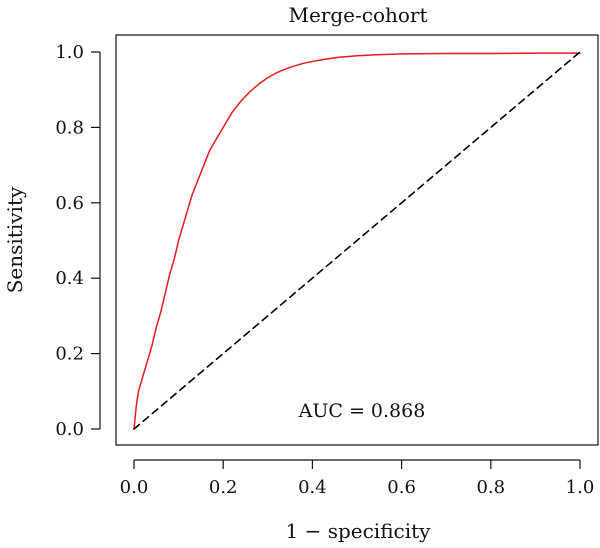 This screenshot has height=548, width=600. Describe the element at coordinates (357, 478) in the screenshot. I see `x-axis: 0.0 0.2 0.4 0.6 0.8 1.0` at that location.